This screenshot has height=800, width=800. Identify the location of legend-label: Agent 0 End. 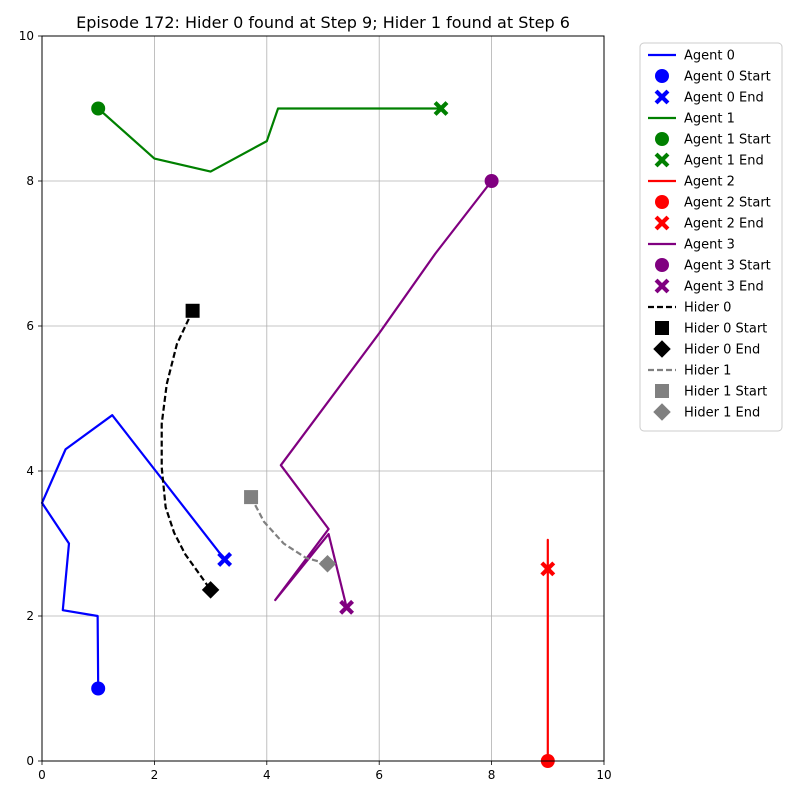
(724, 98).